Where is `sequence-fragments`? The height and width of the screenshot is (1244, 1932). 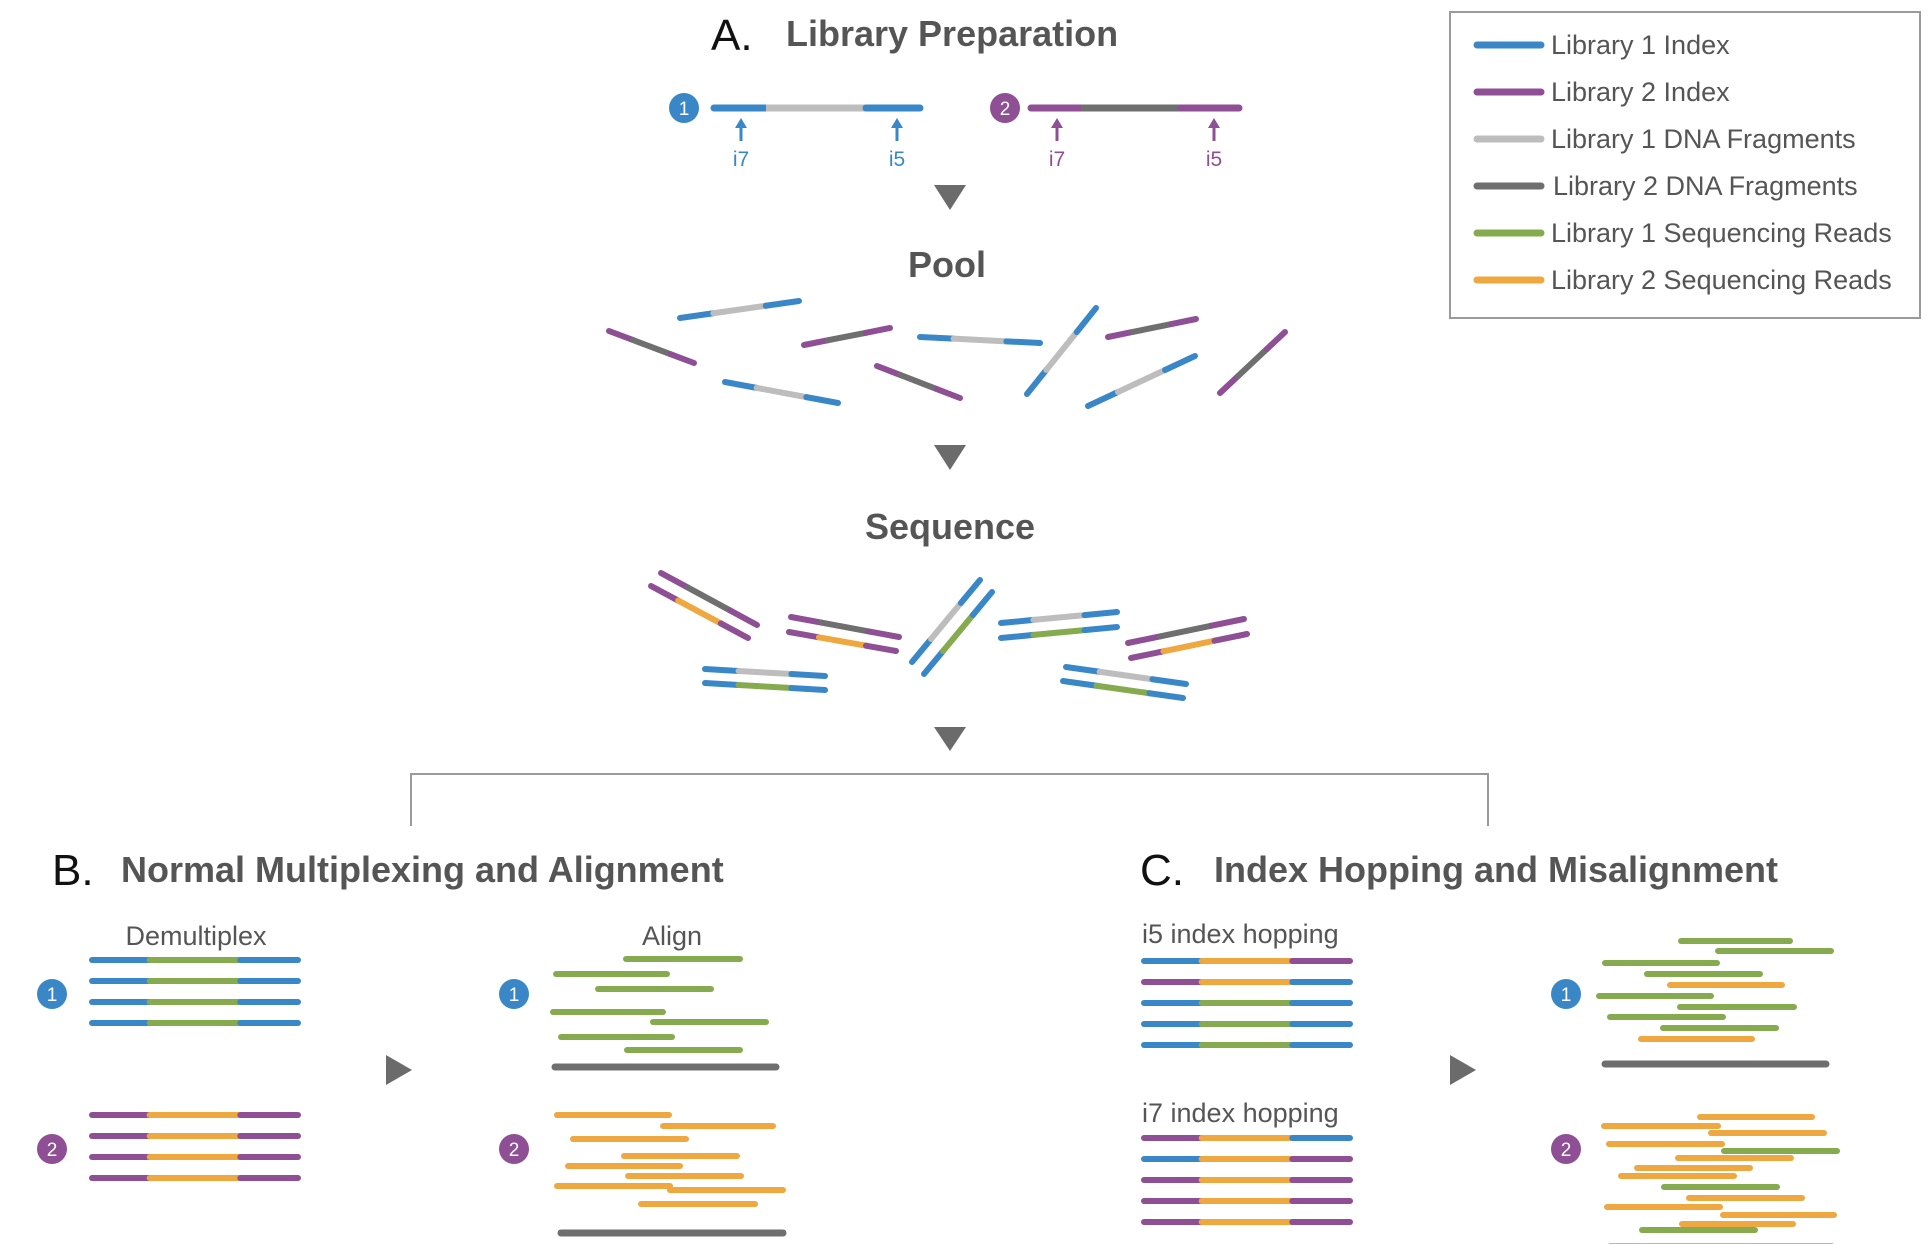
sequence-fragments is located at coordinates (949, 635).